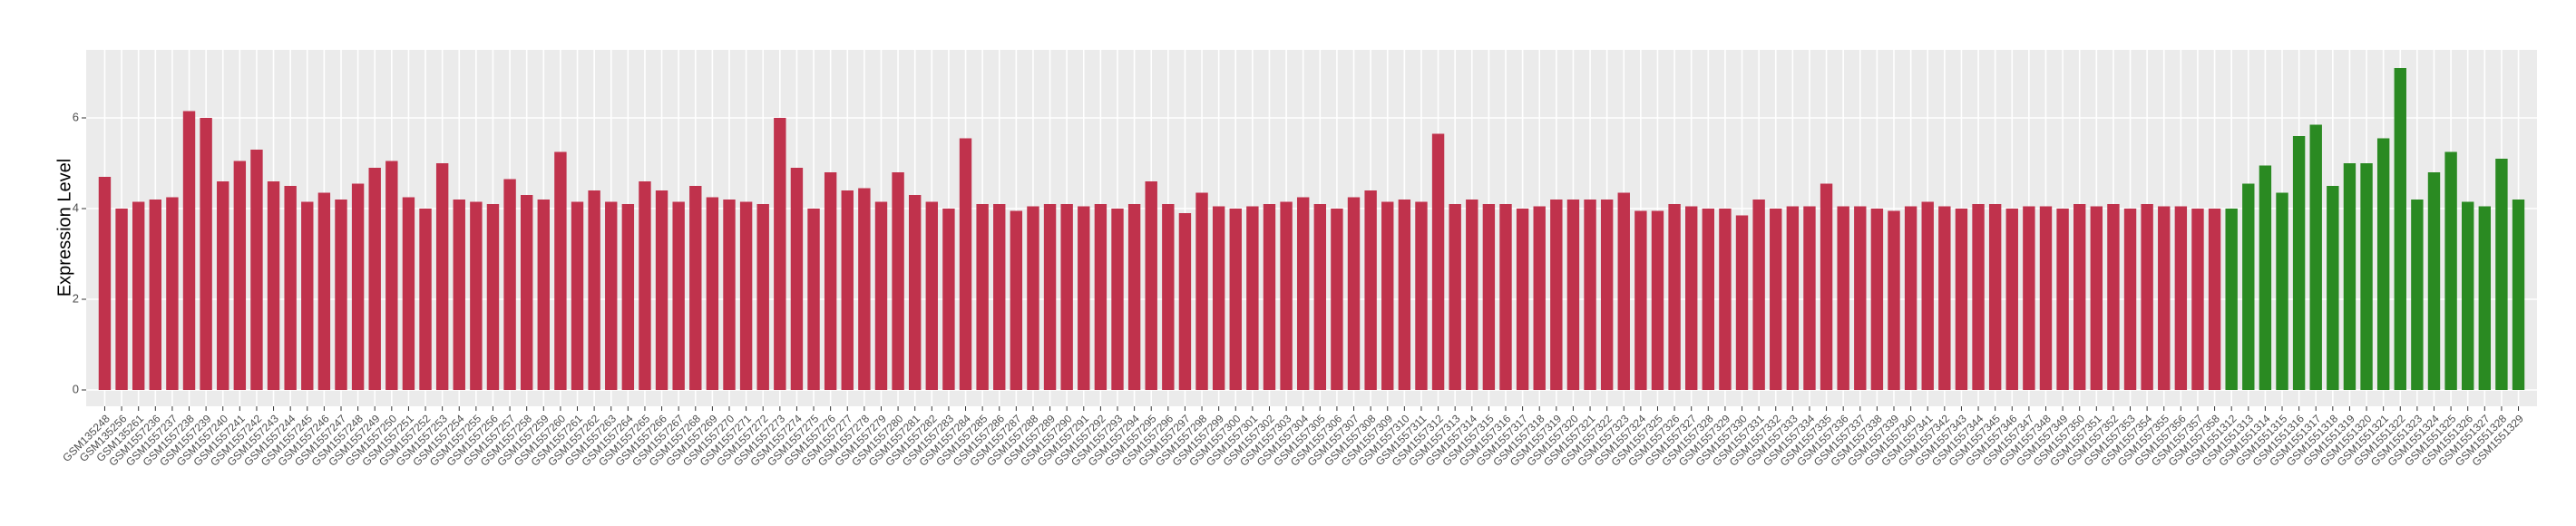  Describe the element at coordinates (64, 228) in the screenshot. I see `y-axis-title: Expression Level` at that location.